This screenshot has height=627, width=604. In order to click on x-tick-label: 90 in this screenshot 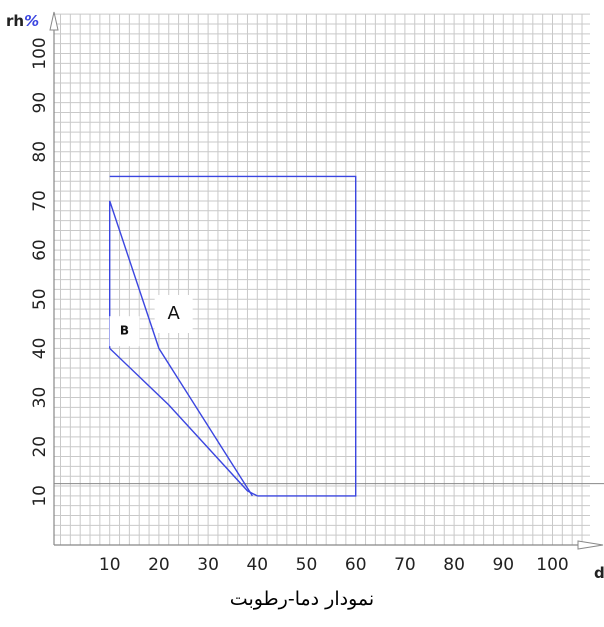, I will do `click(503, 565)`.